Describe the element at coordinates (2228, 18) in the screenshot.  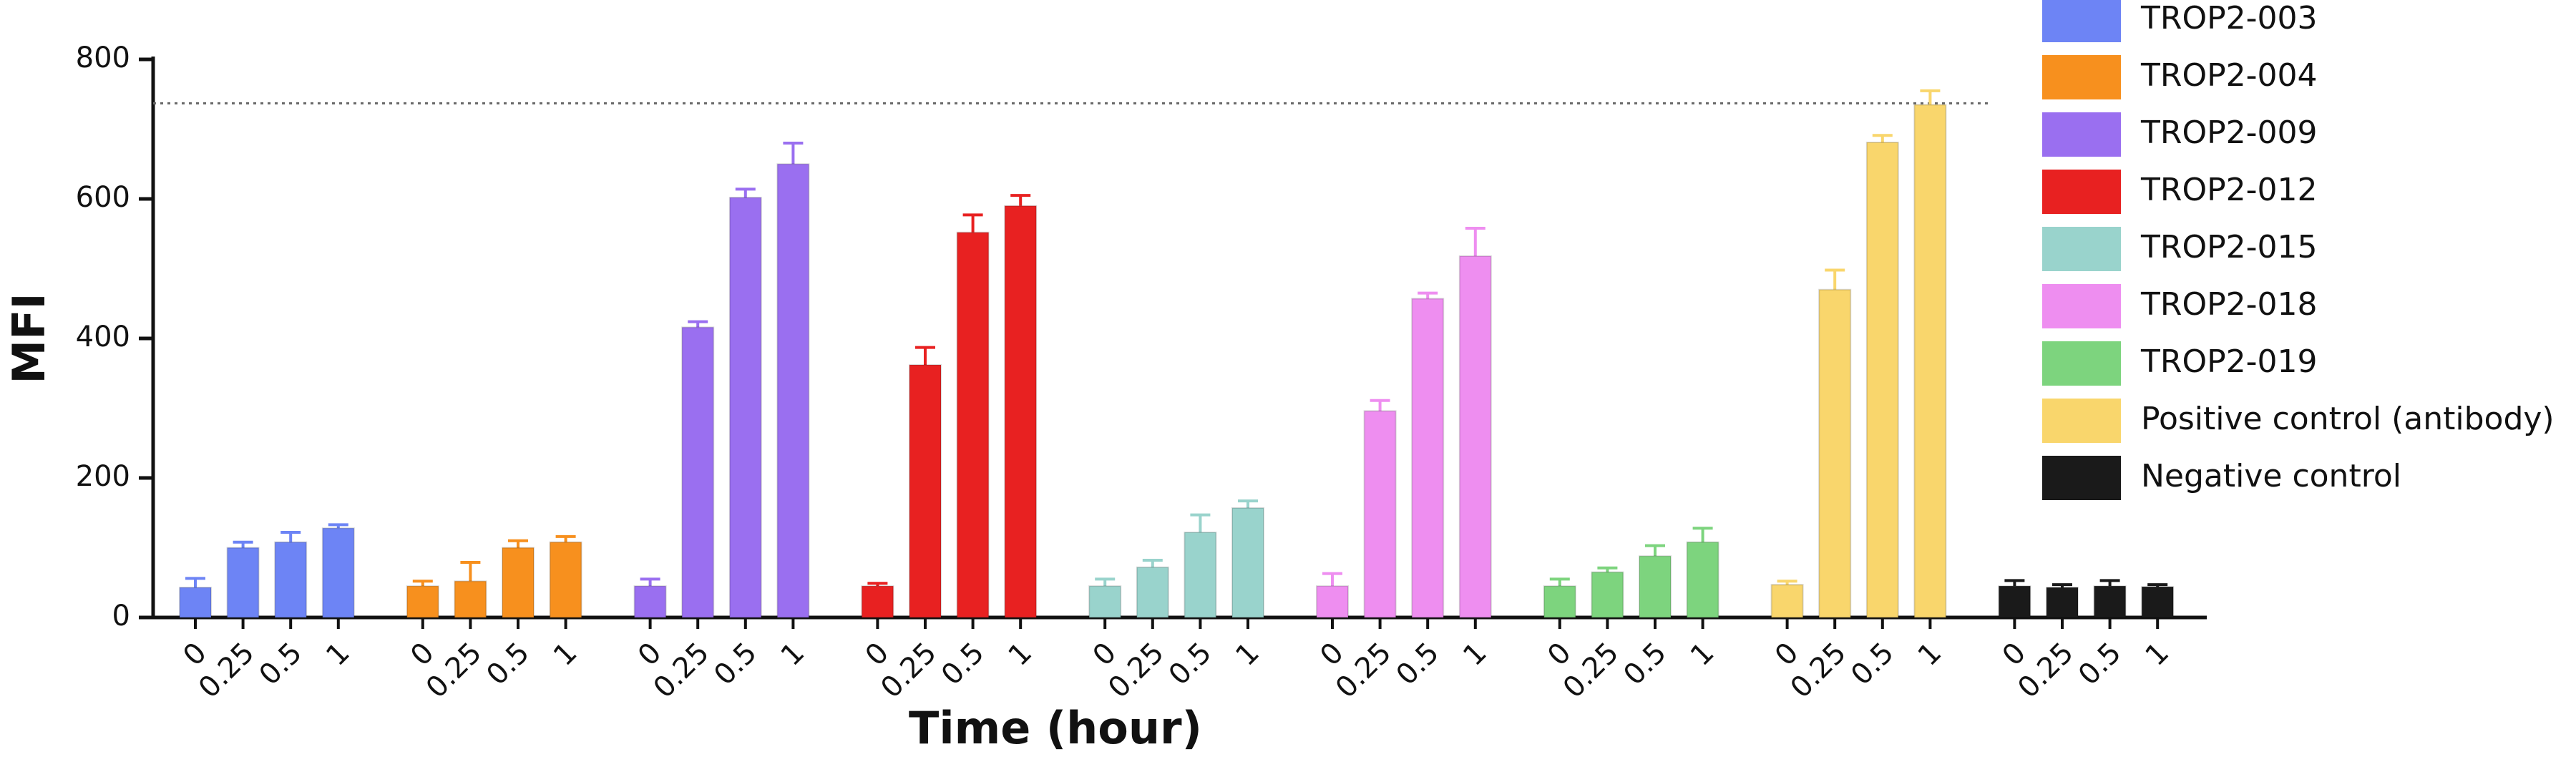
I see `legend-label: TROP2-003` at that location.